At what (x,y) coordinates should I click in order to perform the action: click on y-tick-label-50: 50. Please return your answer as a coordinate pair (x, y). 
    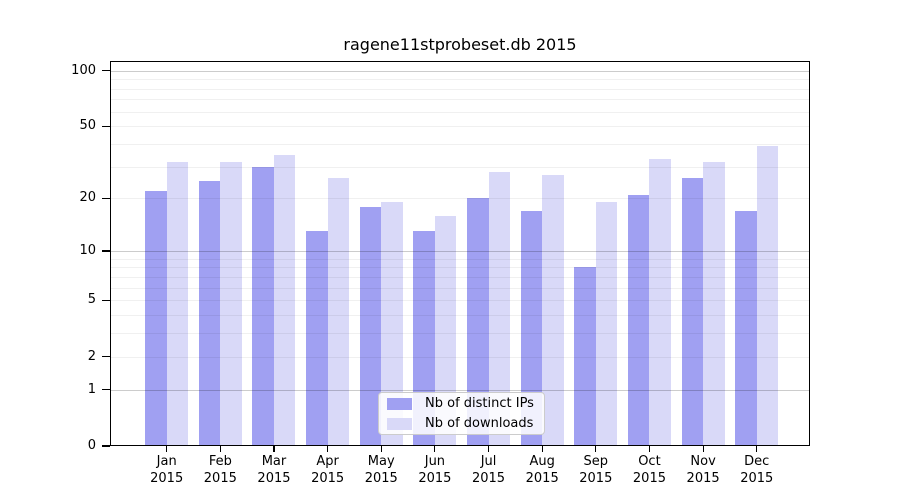
    Looking at the image, I should click on (87, 126).